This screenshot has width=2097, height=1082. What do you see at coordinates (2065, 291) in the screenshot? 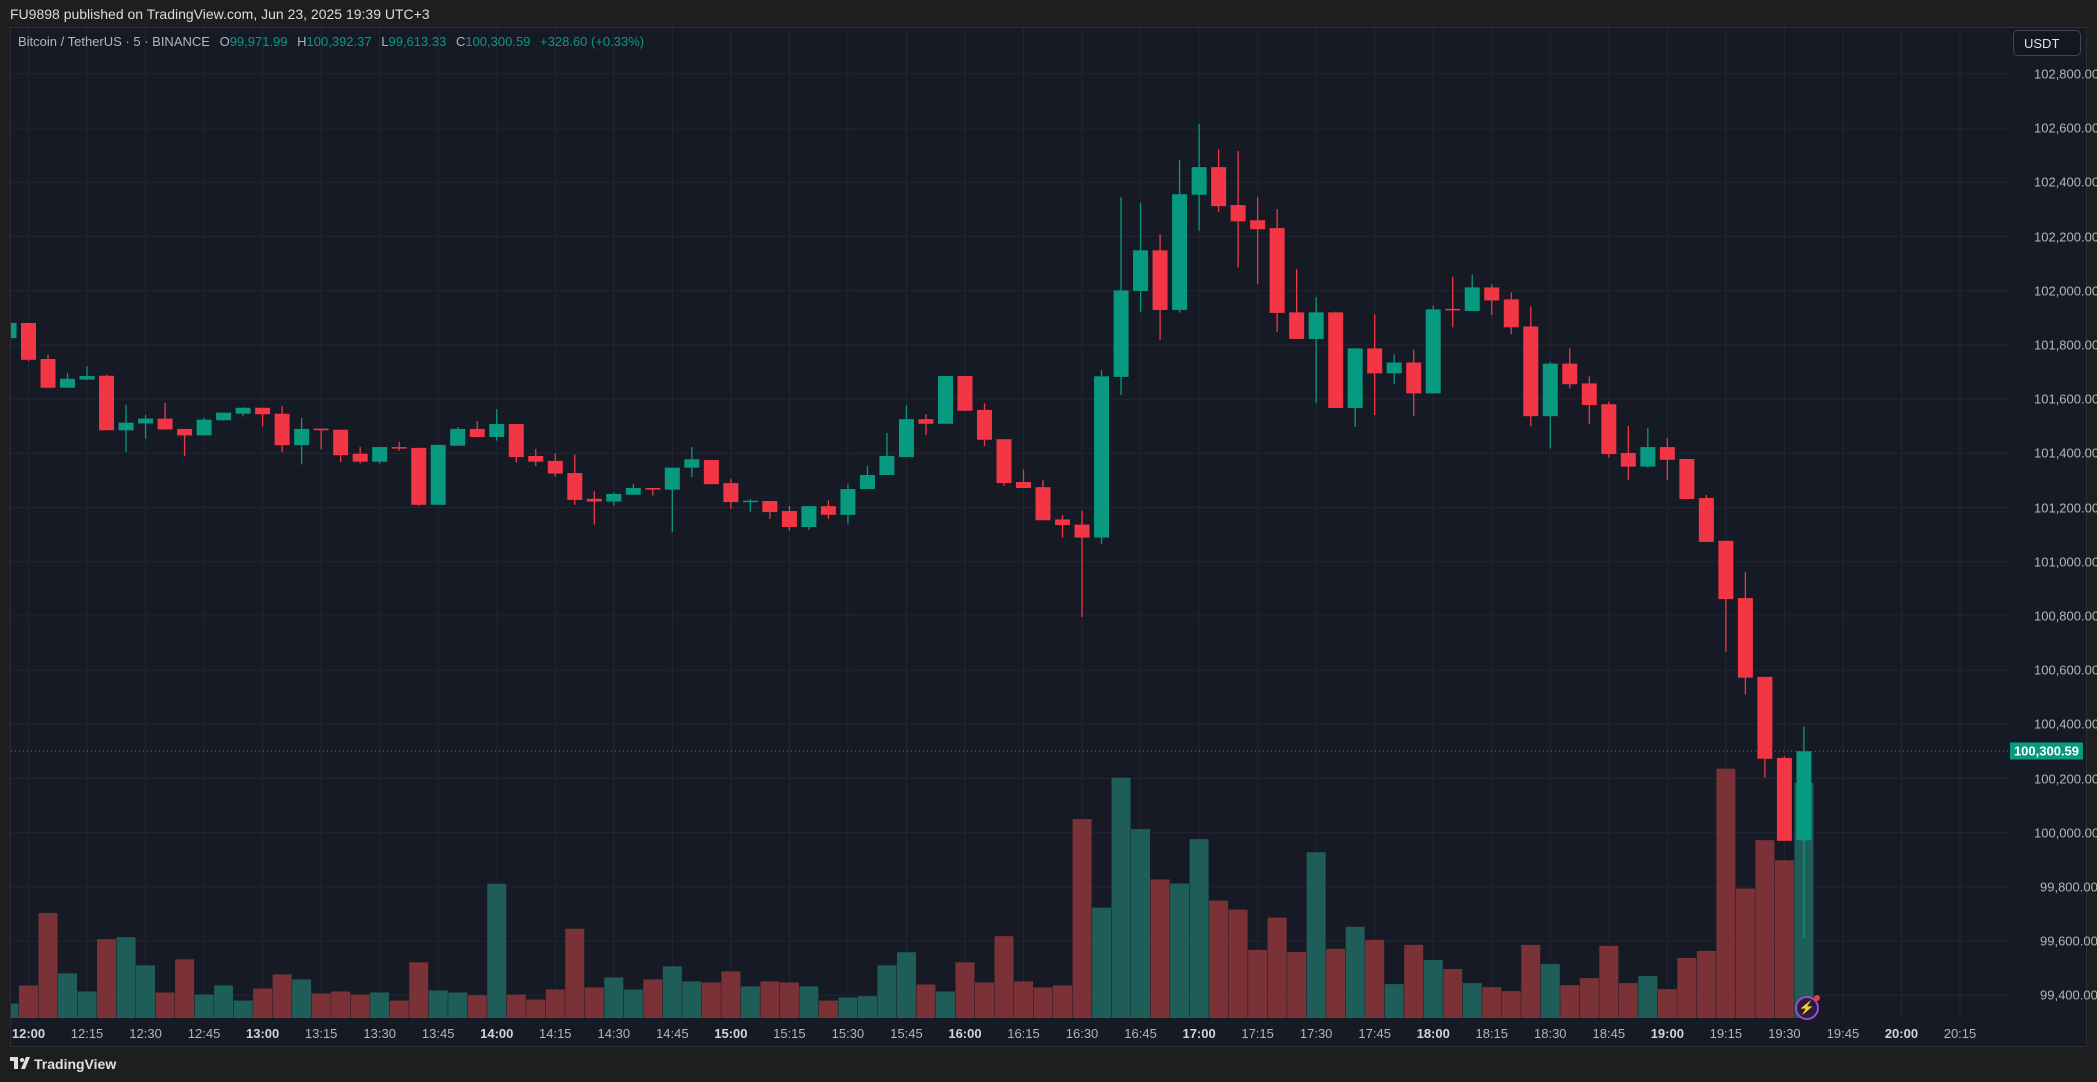
I see `price-tick-label: 102,000.00` at bounding box center [2065, 291].